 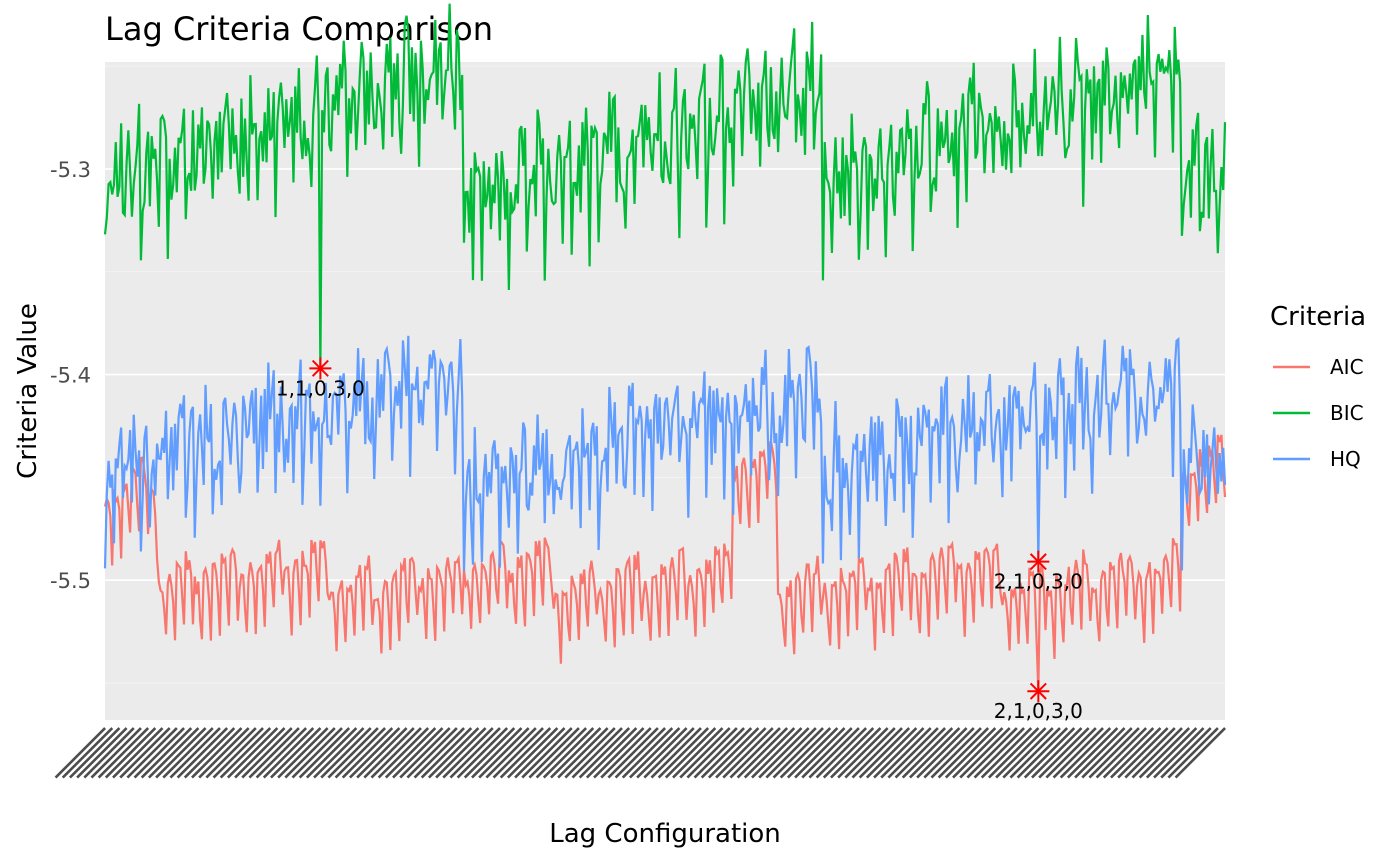 What do you see at coordinates (1038, 691) in the screenshot?
I see `optimum-marker-aic` at bounding box center [1038, 691].